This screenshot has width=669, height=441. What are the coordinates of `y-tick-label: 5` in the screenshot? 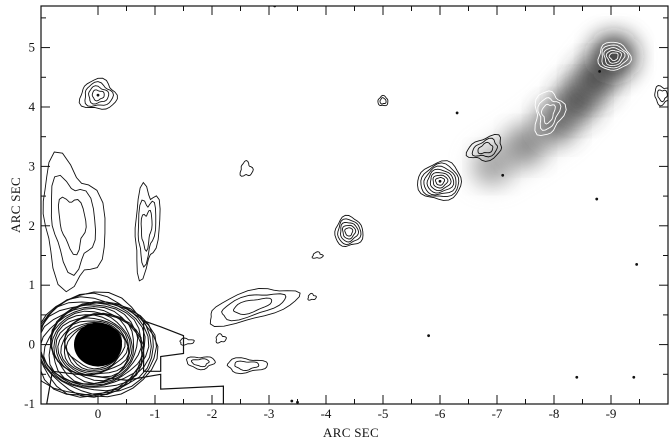 It's located at (32, 47).